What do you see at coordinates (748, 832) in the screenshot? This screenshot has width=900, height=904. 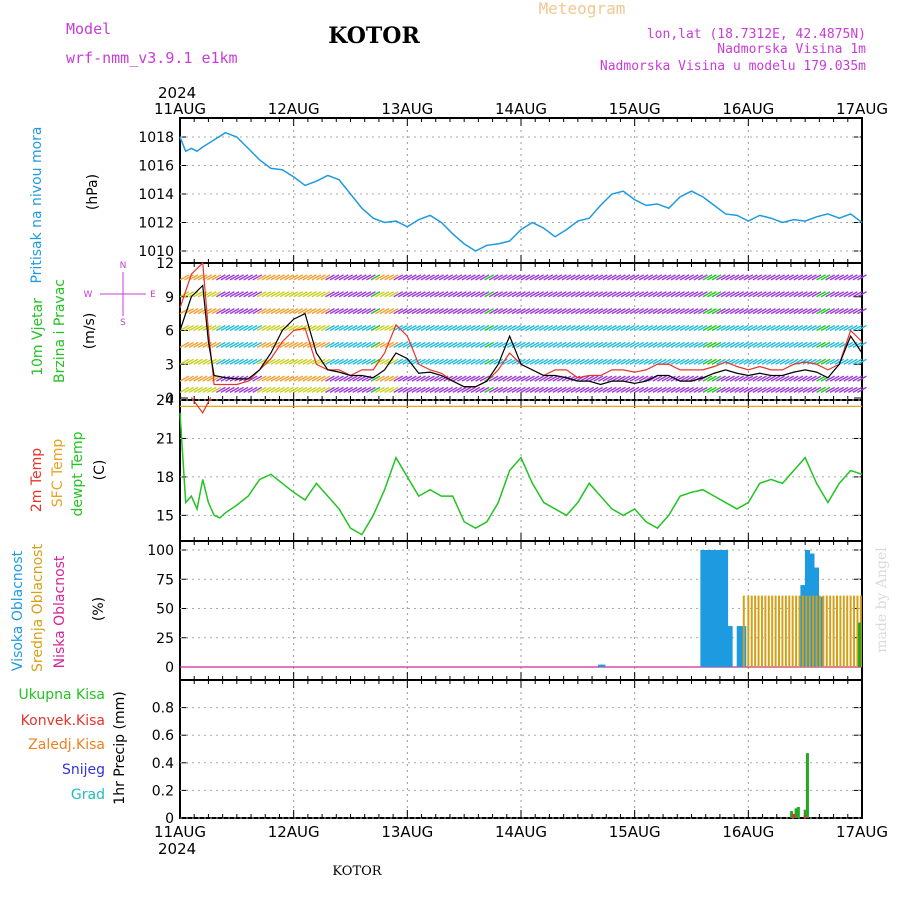 I see `time-tick-label: 16AUG` at bounding box center [748, 832].